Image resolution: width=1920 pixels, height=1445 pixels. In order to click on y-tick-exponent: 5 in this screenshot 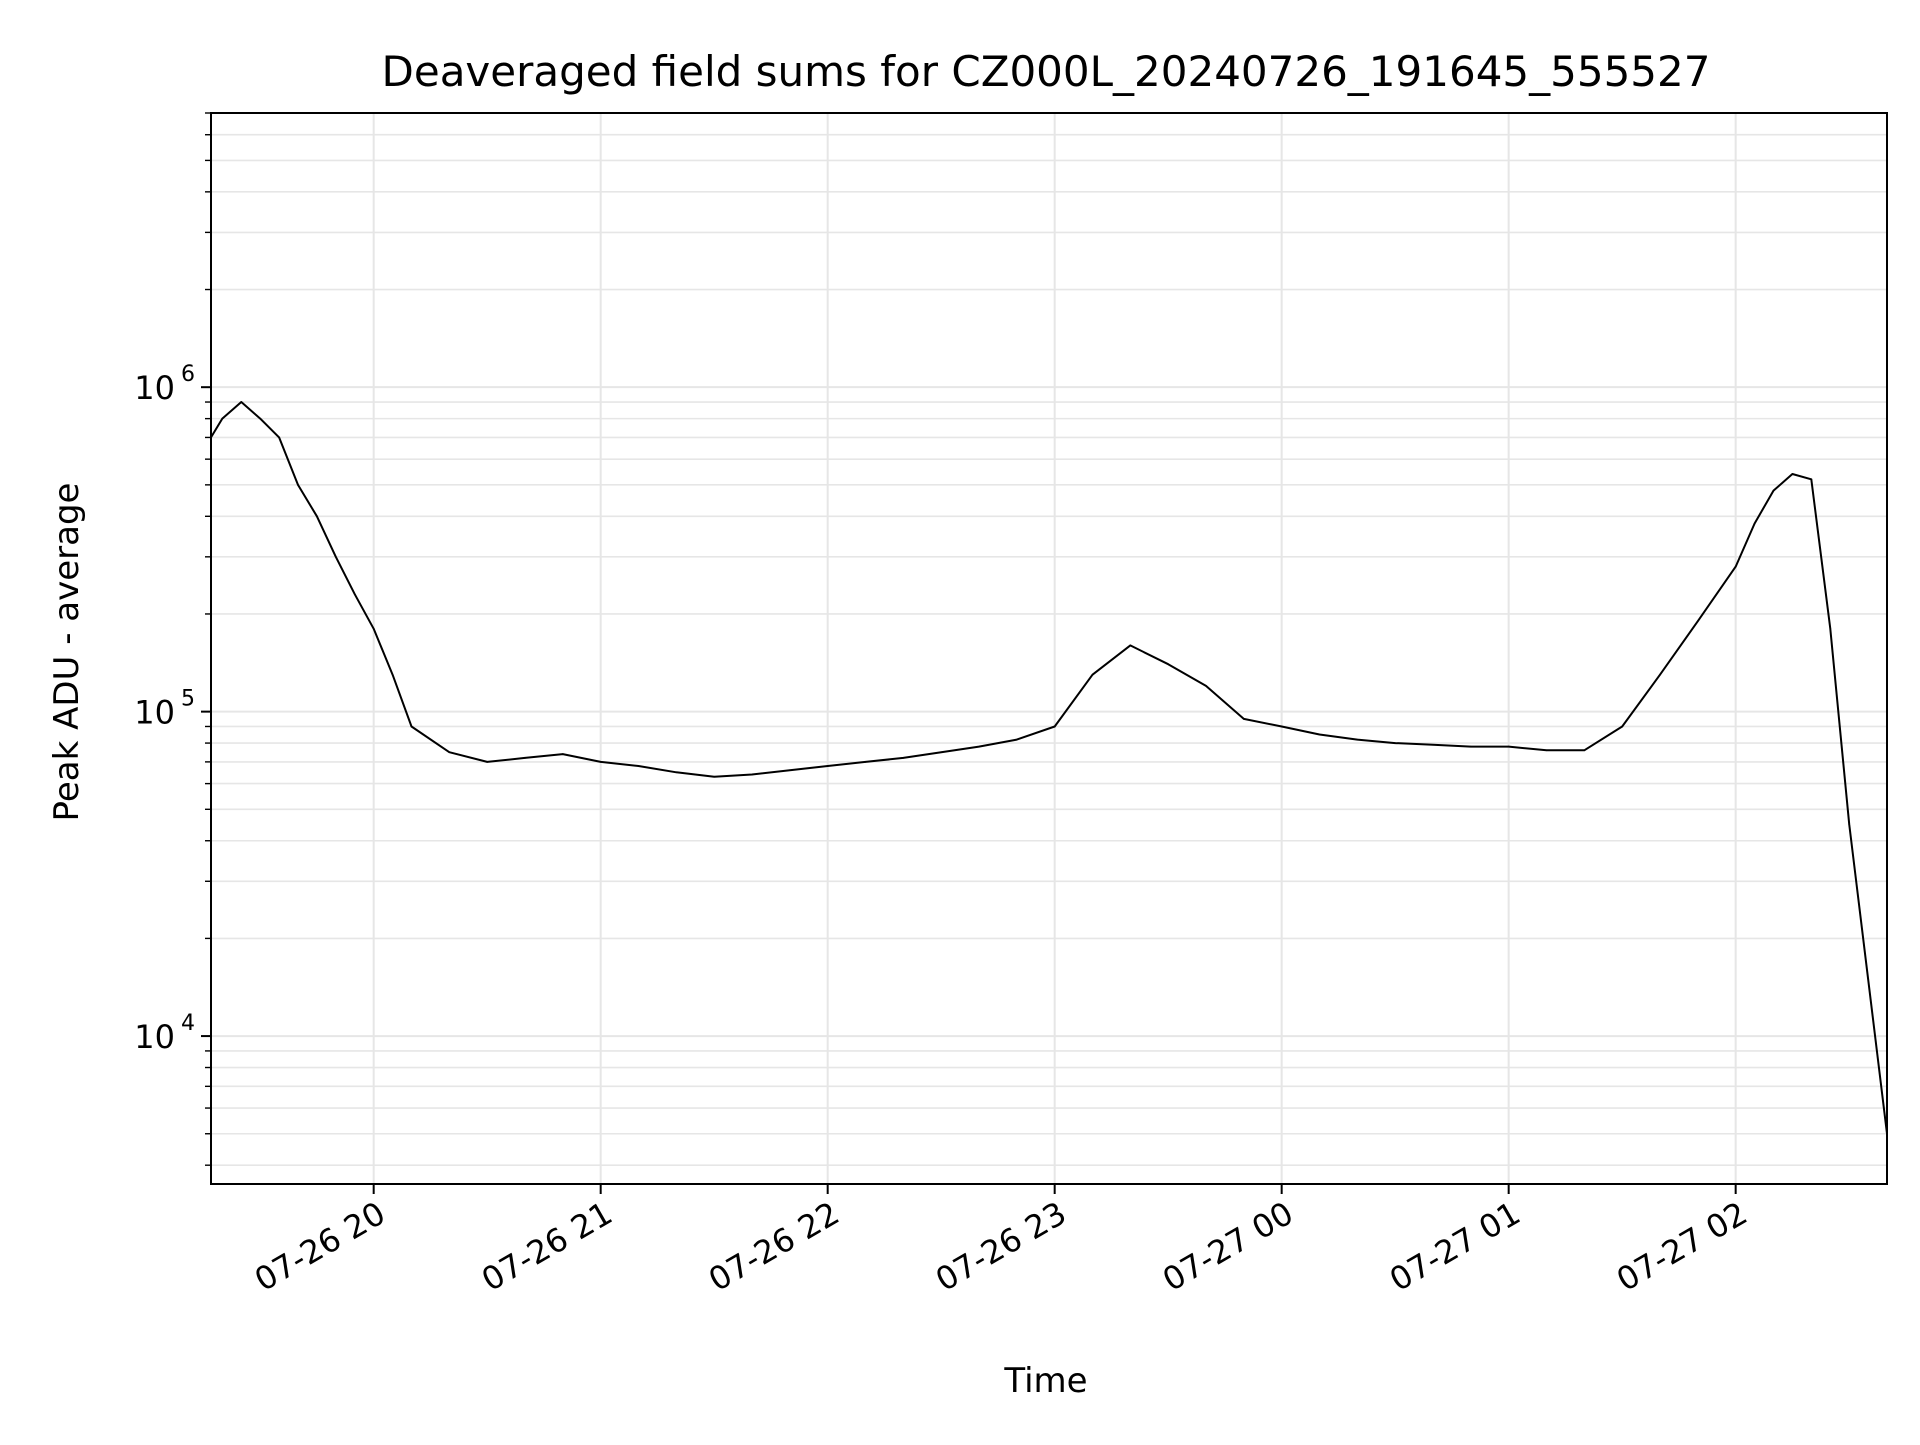, I will do `click(188, 699)`.